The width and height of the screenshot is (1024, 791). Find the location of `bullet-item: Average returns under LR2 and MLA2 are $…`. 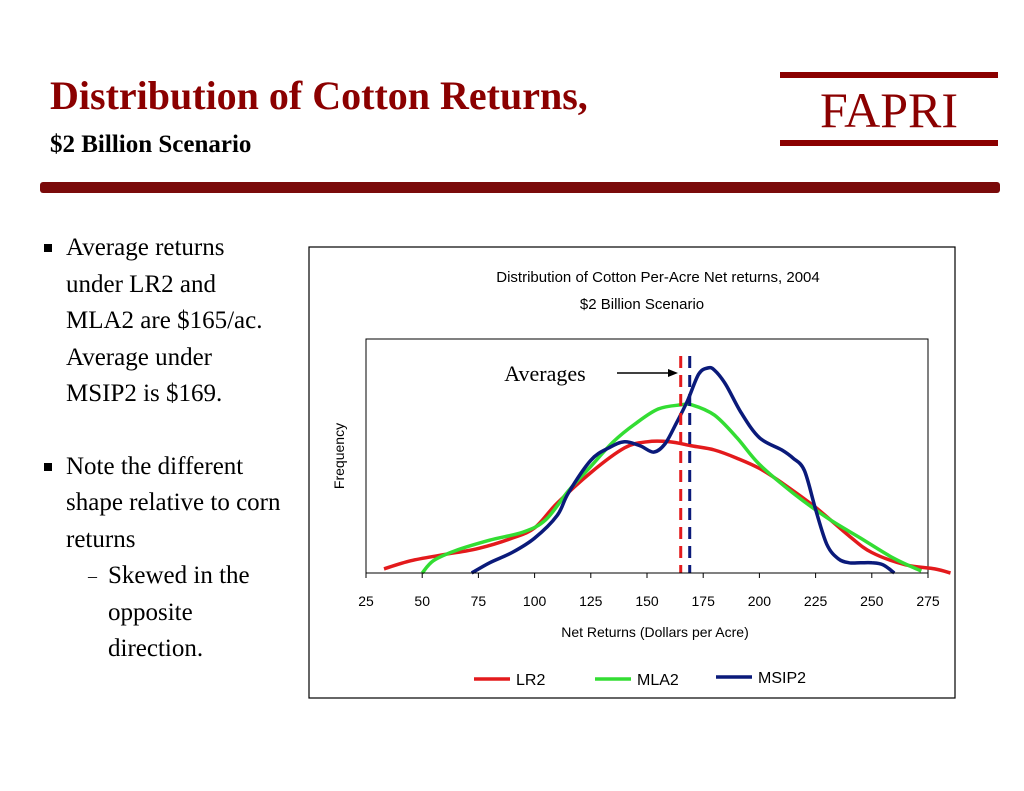

bullet-item: Average returns under LR2 and MLA2 are $… is located at coordinates (164, 321).